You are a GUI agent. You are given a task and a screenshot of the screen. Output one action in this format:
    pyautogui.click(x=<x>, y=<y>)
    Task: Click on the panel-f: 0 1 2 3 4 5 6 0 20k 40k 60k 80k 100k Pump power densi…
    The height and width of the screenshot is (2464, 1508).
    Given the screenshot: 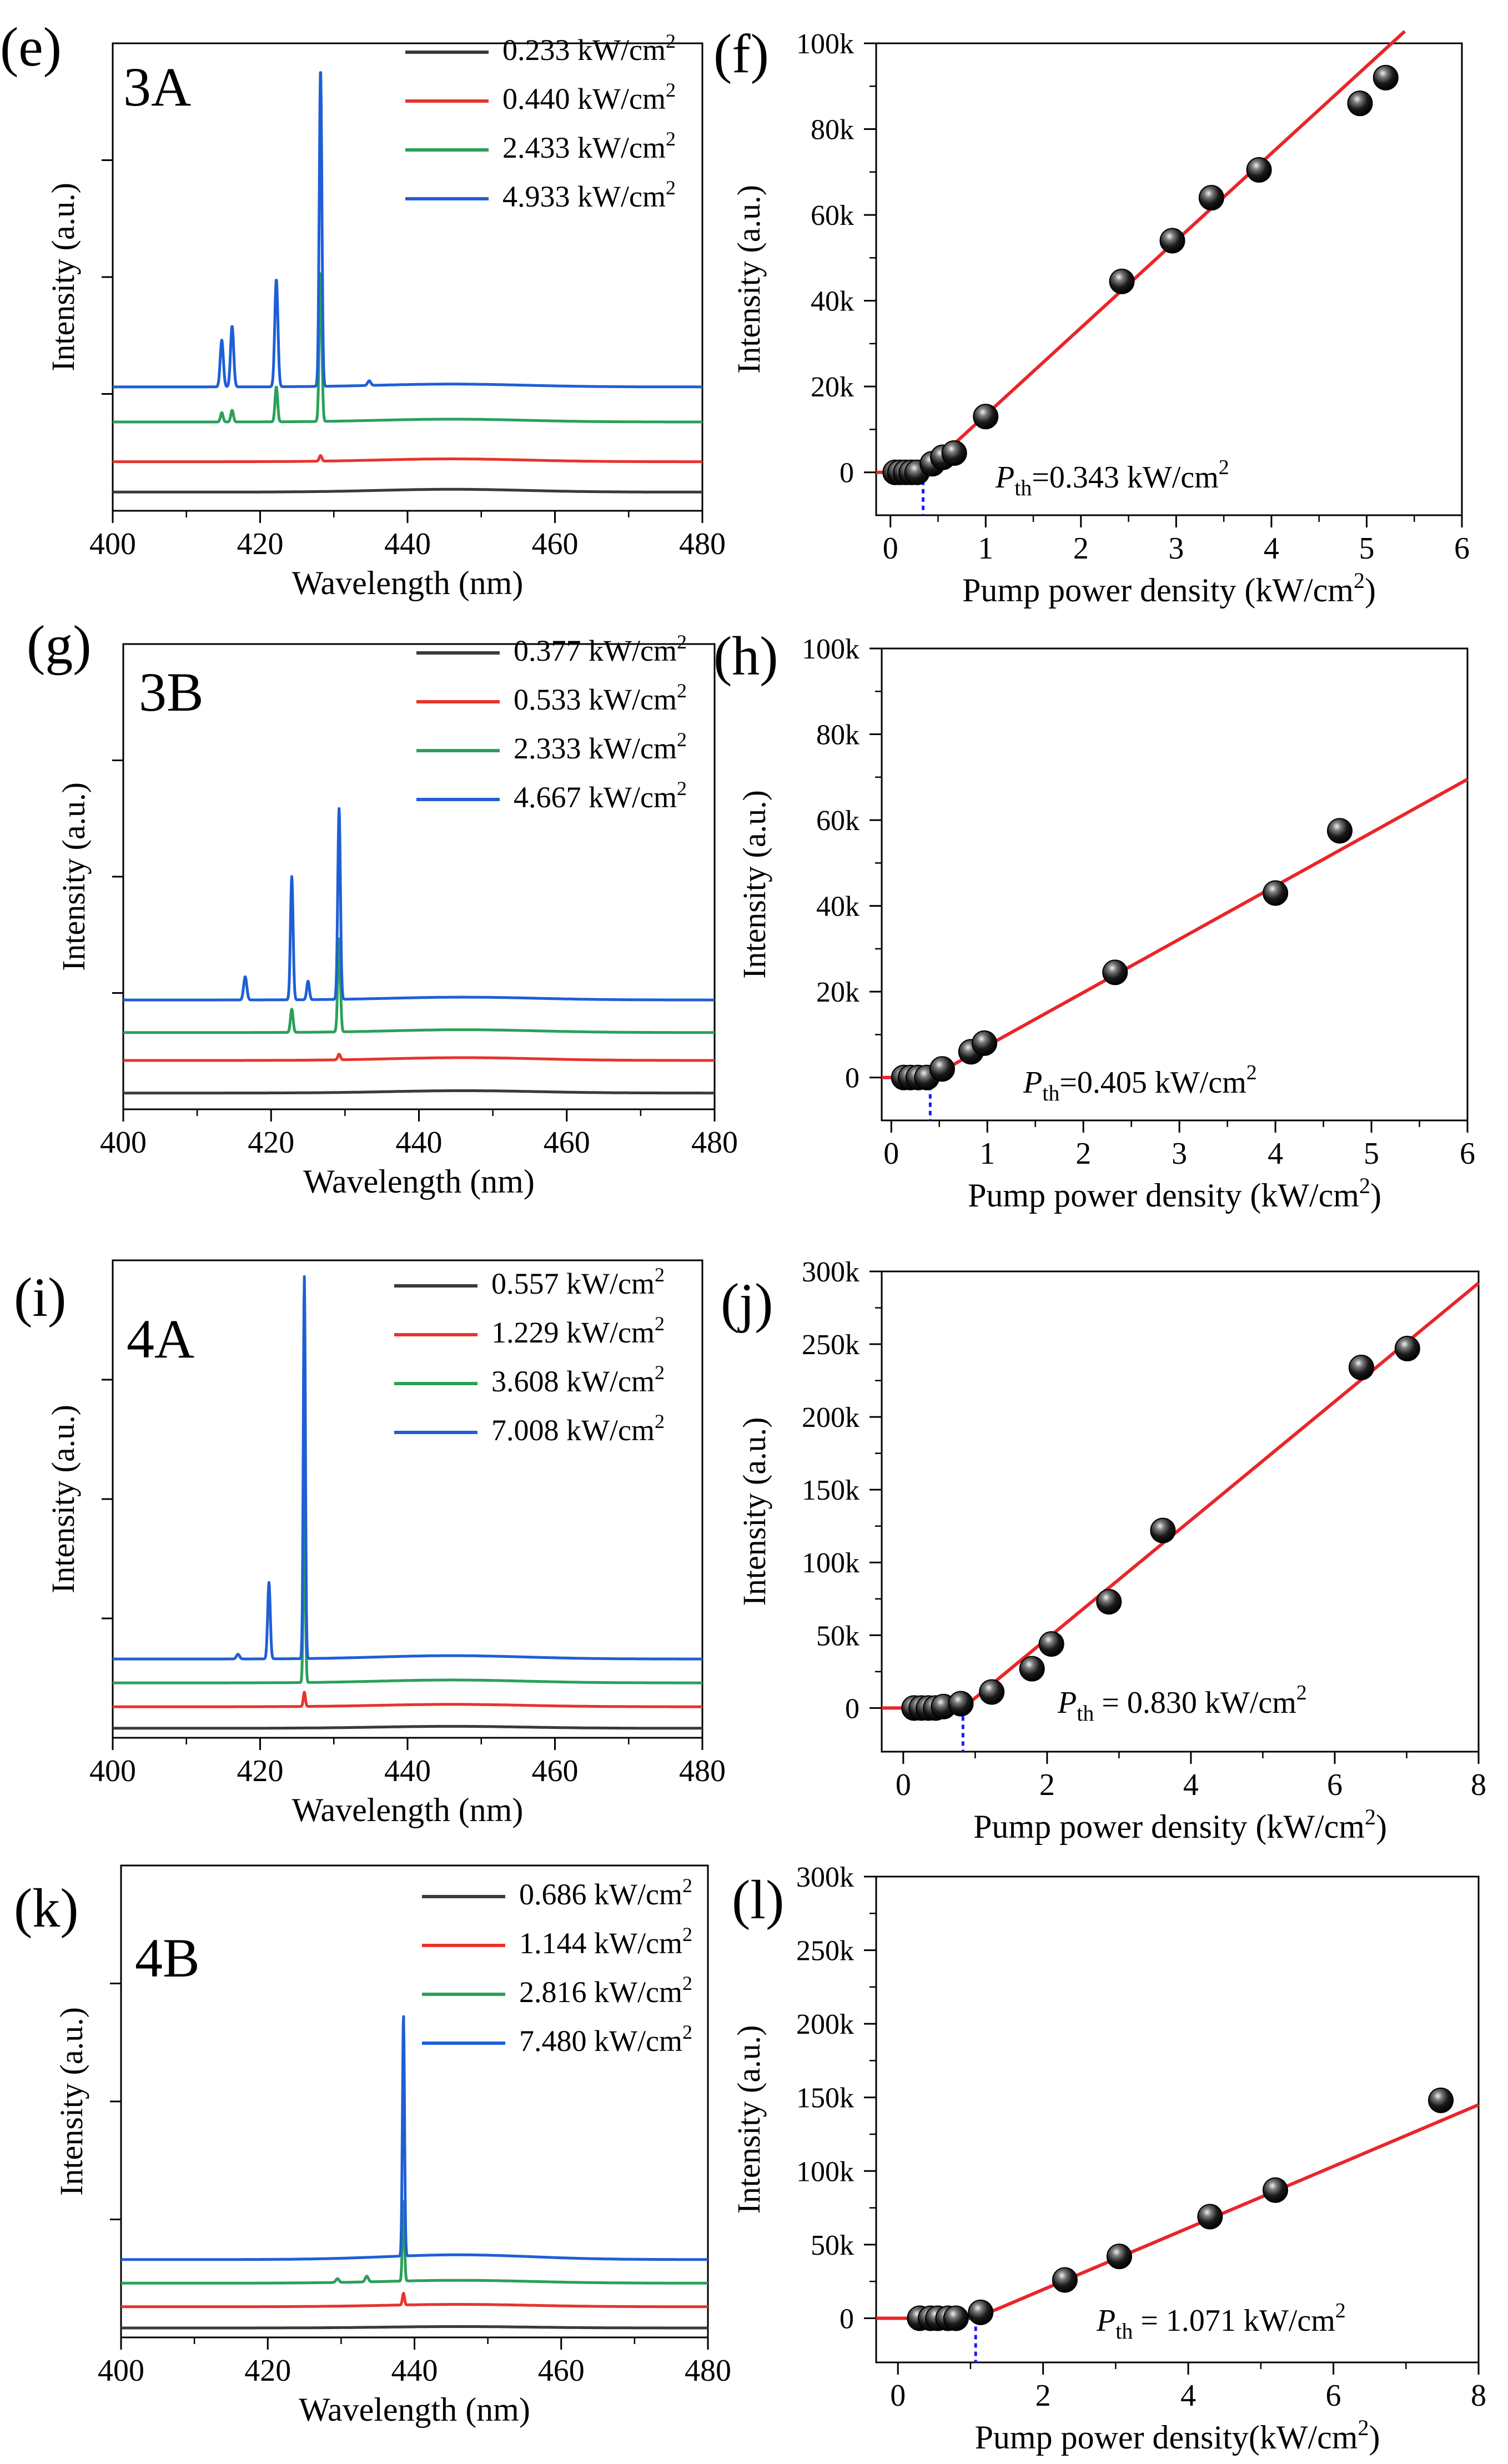 What is the action you would take?
    pyautogui.click(x=1101, y=318)
    